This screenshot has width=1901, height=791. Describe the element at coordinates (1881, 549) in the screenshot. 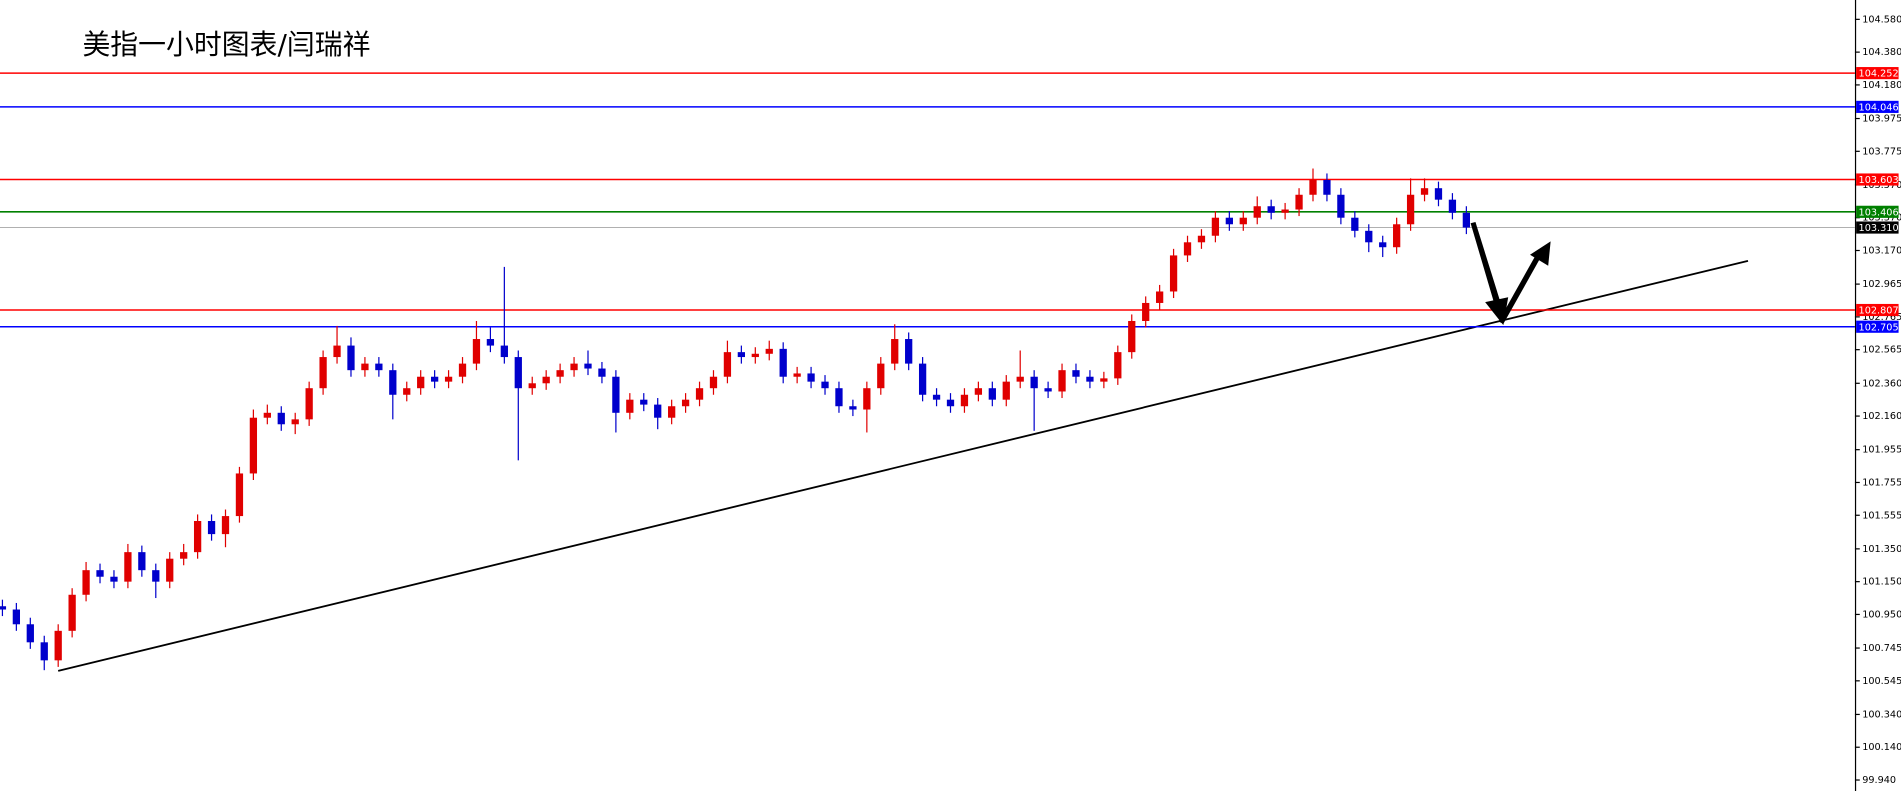

I see `y-tick-label: 101.350` at that location.